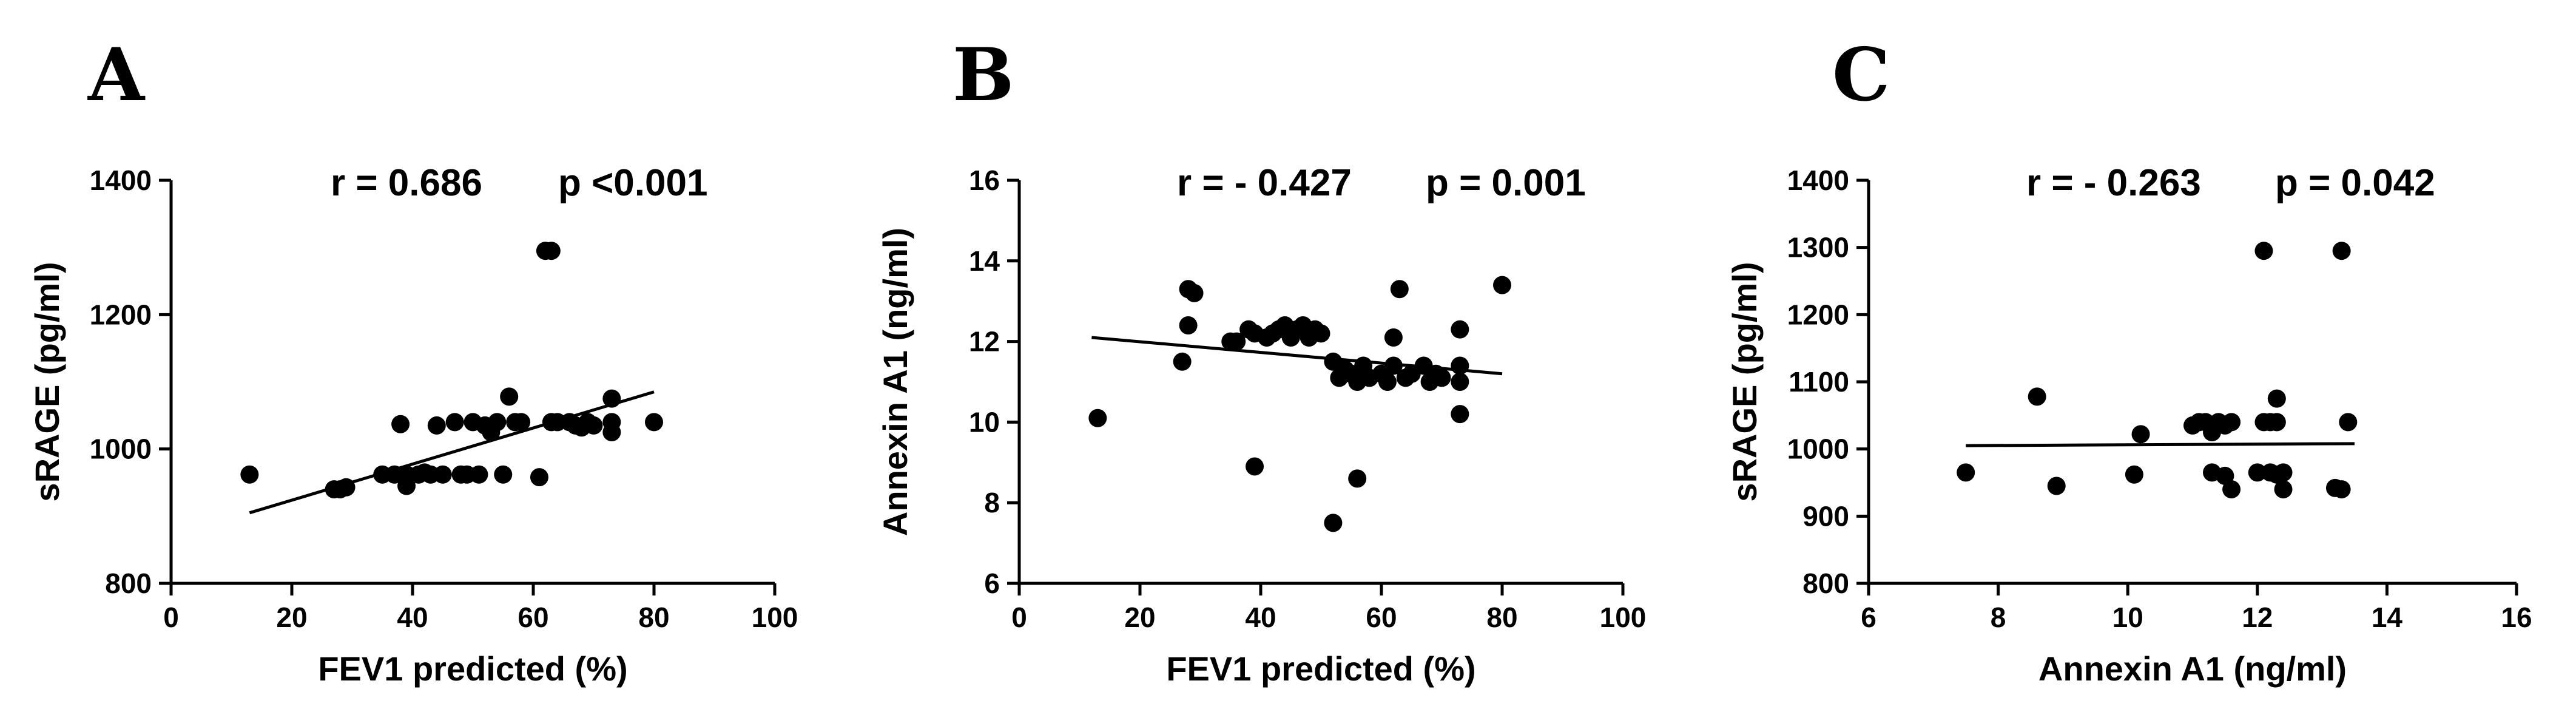 The height and width of the screenshot is (726, 2576). What do you see at coordinates (1501, 617) in the screenshot?
I see `panel-b-x-tick-label: 80` at bounding box center [1501, 617].